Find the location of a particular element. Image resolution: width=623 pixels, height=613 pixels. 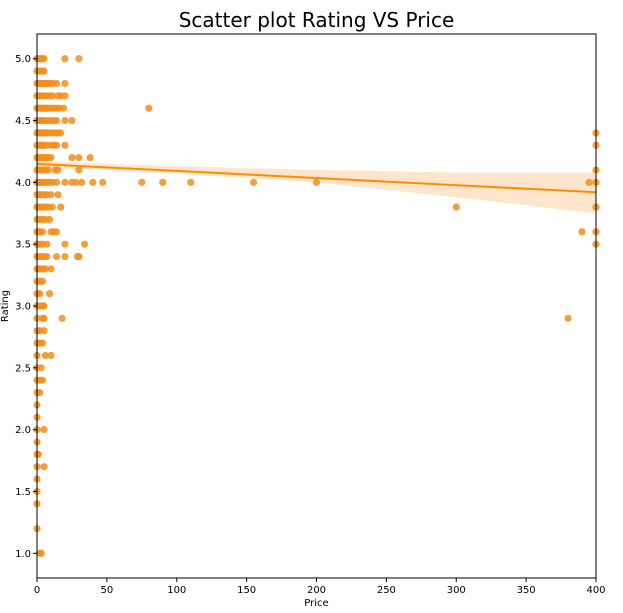

x-tick-label: 350 is located at coordinates (526, 590).